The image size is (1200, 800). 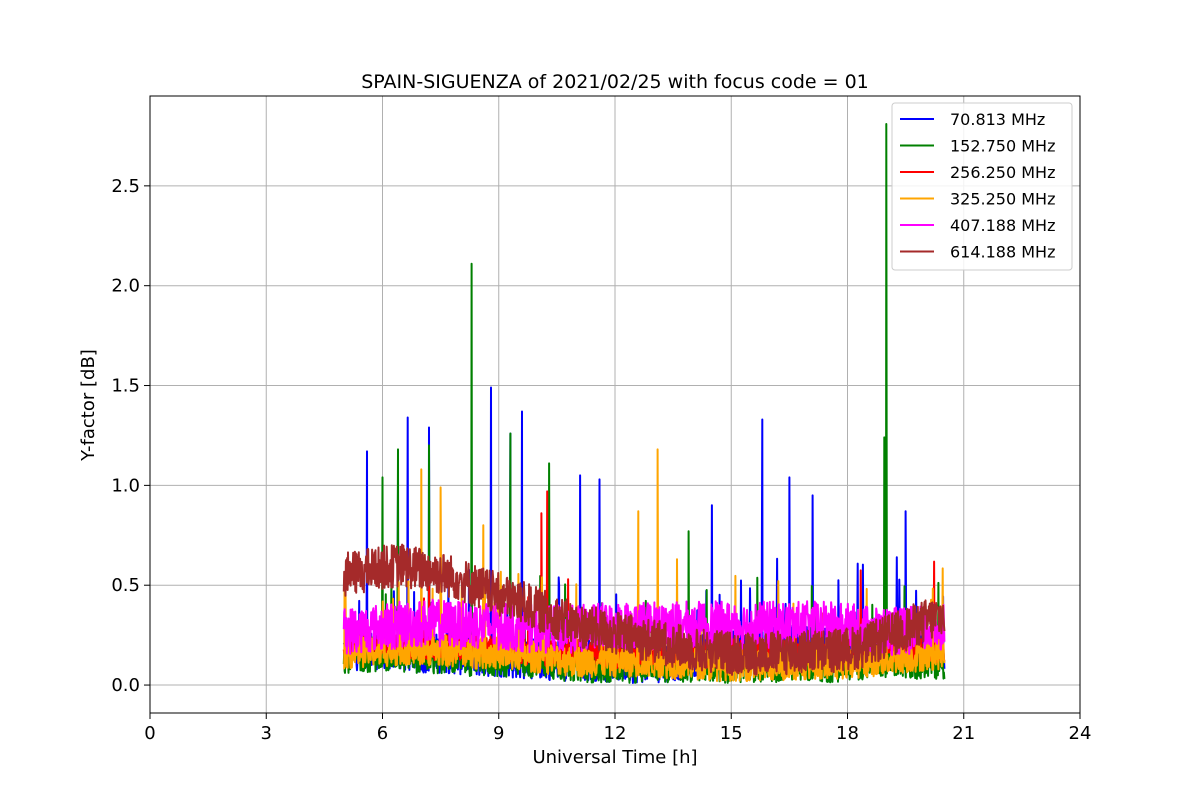 I want to click on x-tick-label: 24, so click(x=1080, y=733).